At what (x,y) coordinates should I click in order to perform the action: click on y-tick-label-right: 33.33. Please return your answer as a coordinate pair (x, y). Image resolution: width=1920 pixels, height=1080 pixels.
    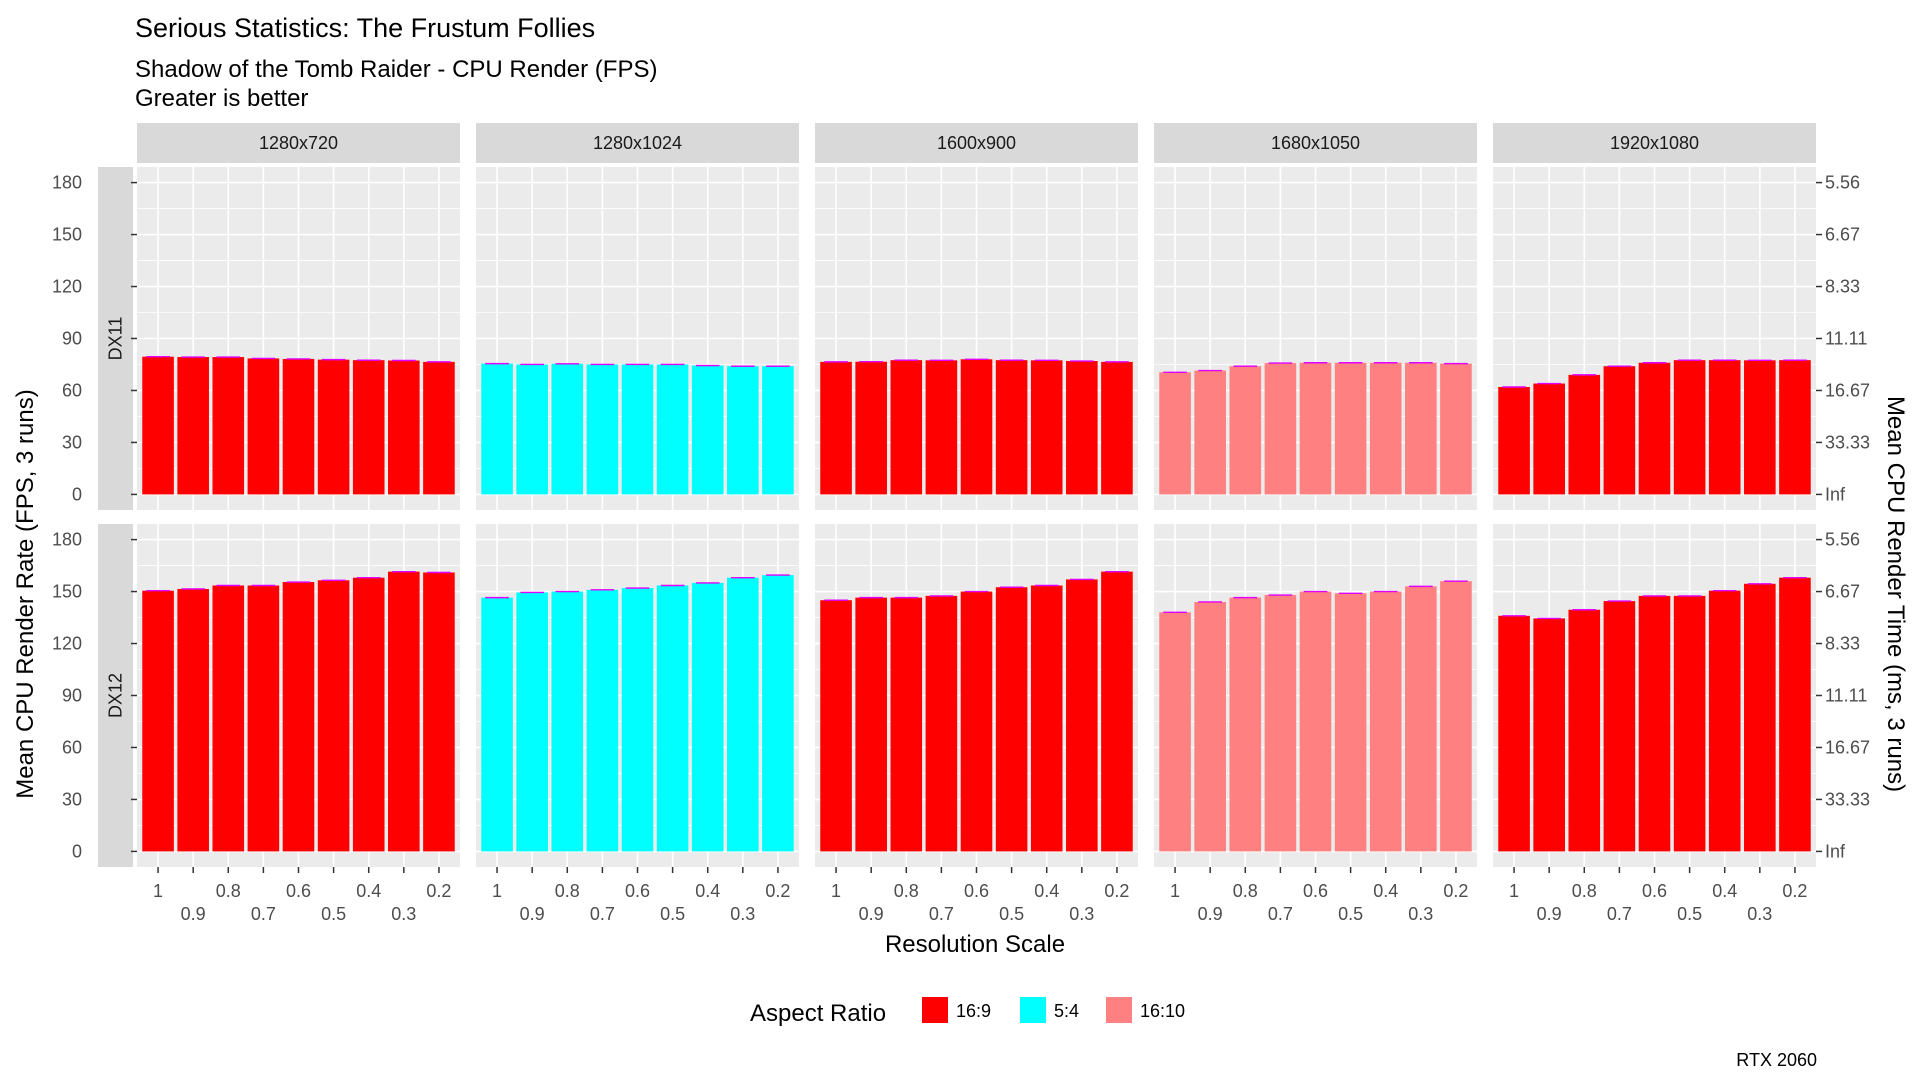
    Looking at the image, I should click on (1847, 442).